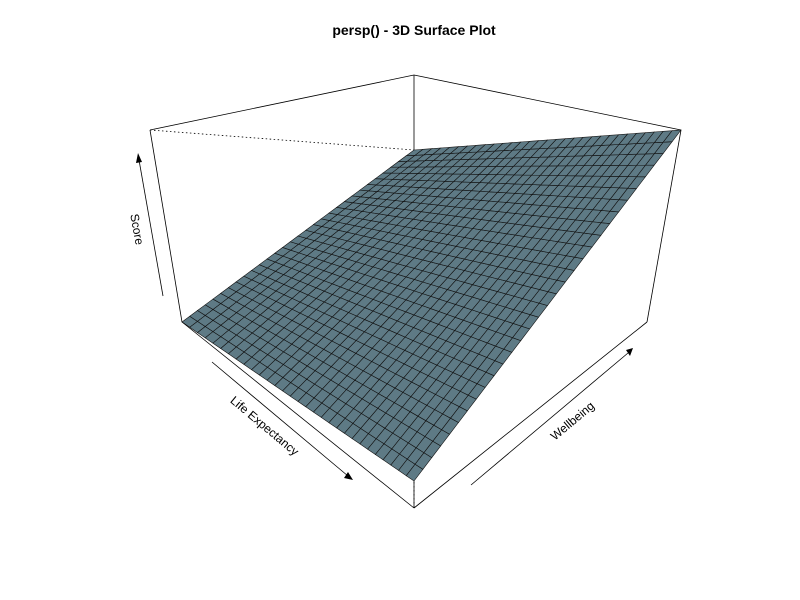 This screenshot has width=800, height=600. I want to click on box-edge-left-vertical, so click(166, 226).